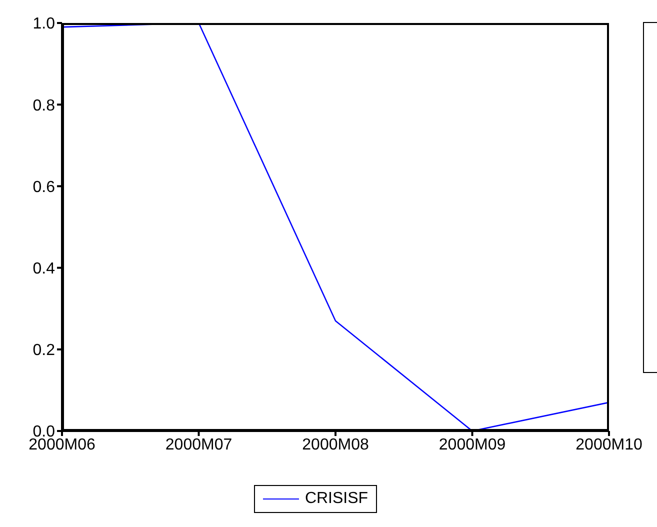 The image size is (657, 527). Describe the element at coordinates (44, 351) in the screenshot. I see `y-tick-label: 0.2` at that location.